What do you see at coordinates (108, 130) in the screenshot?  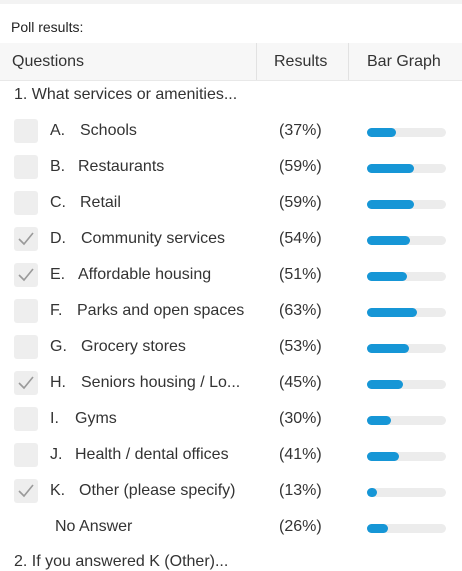 I see `option-label: Schools` at bounding box center [108, 130].